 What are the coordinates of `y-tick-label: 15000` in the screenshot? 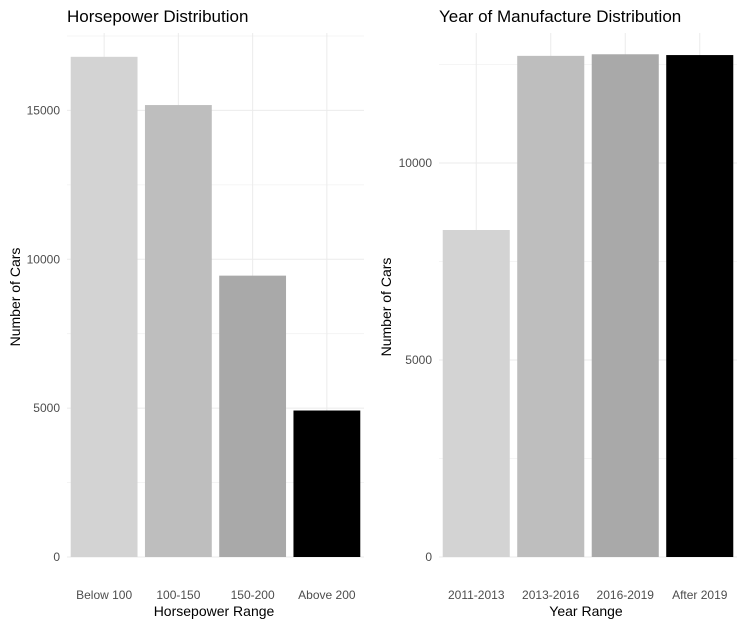 It's located at (44, 110).